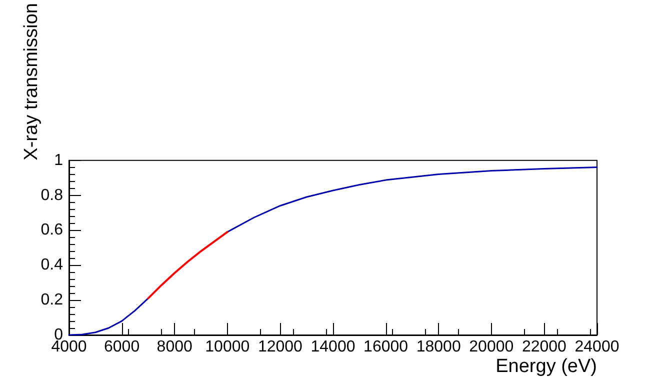  What do you see at coordinates (52, 300) in the screenshot?
I see `y-tick-label: 0.2` at bounding box center [52, 300].